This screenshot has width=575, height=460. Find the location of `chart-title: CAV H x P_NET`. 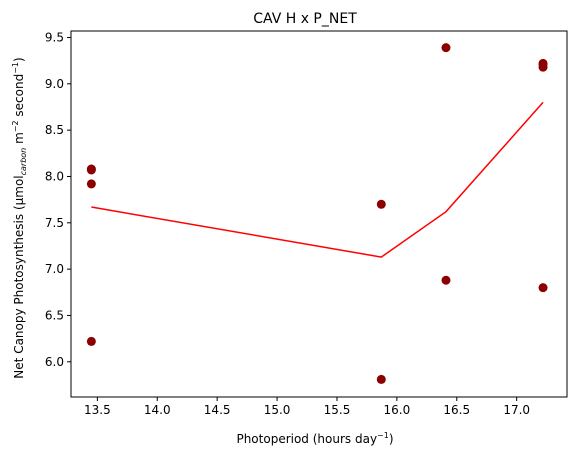

chart-title: CAV H x P_NET is located at coordinates (305, 19).